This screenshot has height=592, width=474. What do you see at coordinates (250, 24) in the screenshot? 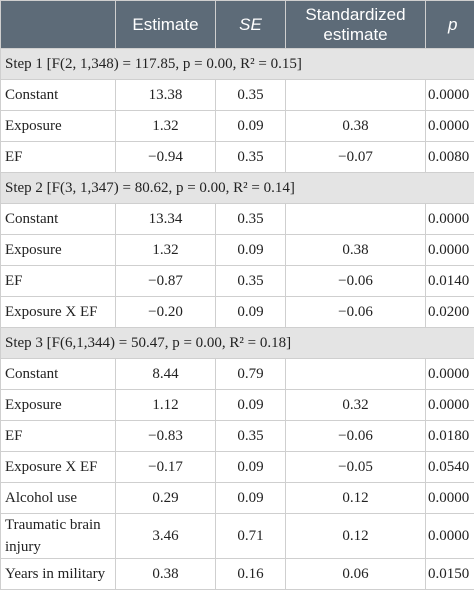
I see `header-cell: SE` at bounding box center [250, 24].